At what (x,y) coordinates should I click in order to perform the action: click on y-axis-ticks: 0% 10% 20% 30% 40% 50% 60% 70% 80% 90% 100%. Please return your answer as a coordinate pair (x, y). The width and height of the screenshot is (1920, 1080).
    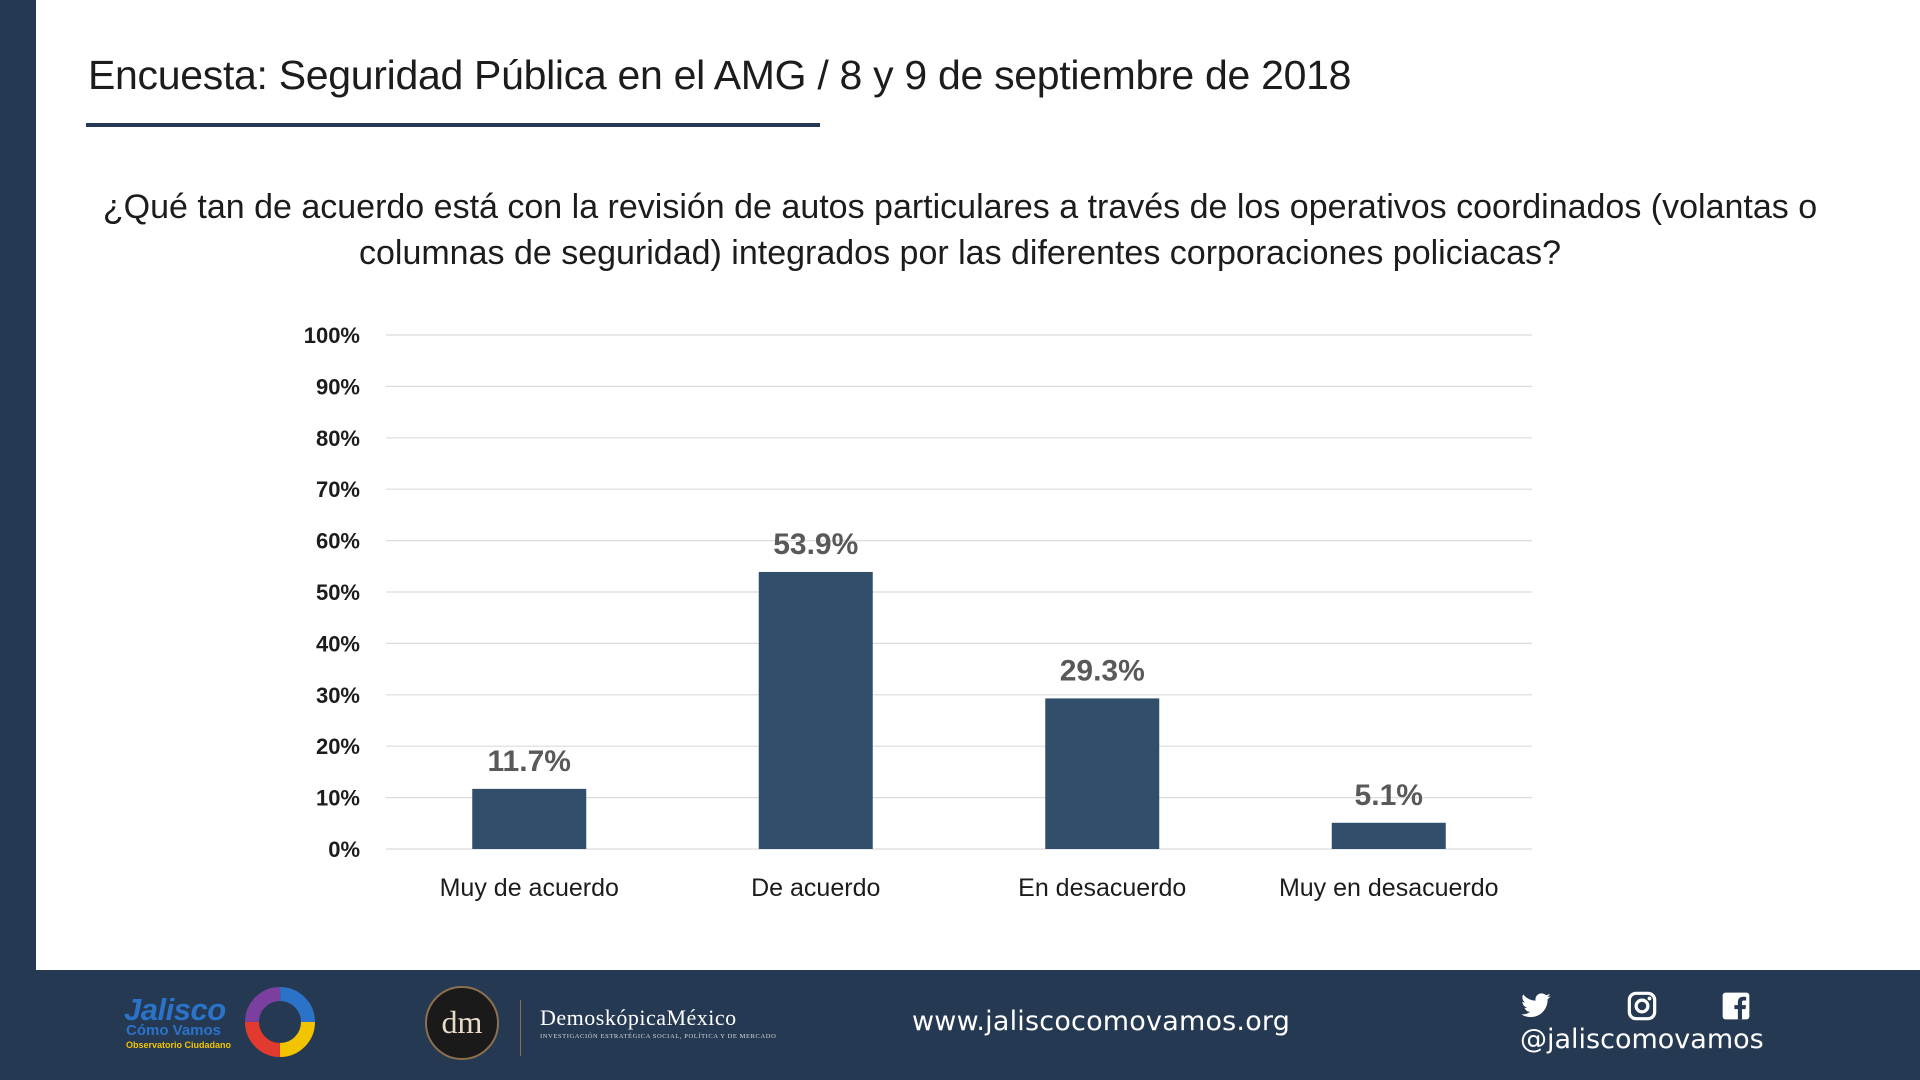
    Looking at the image, I should click on (332, 592).